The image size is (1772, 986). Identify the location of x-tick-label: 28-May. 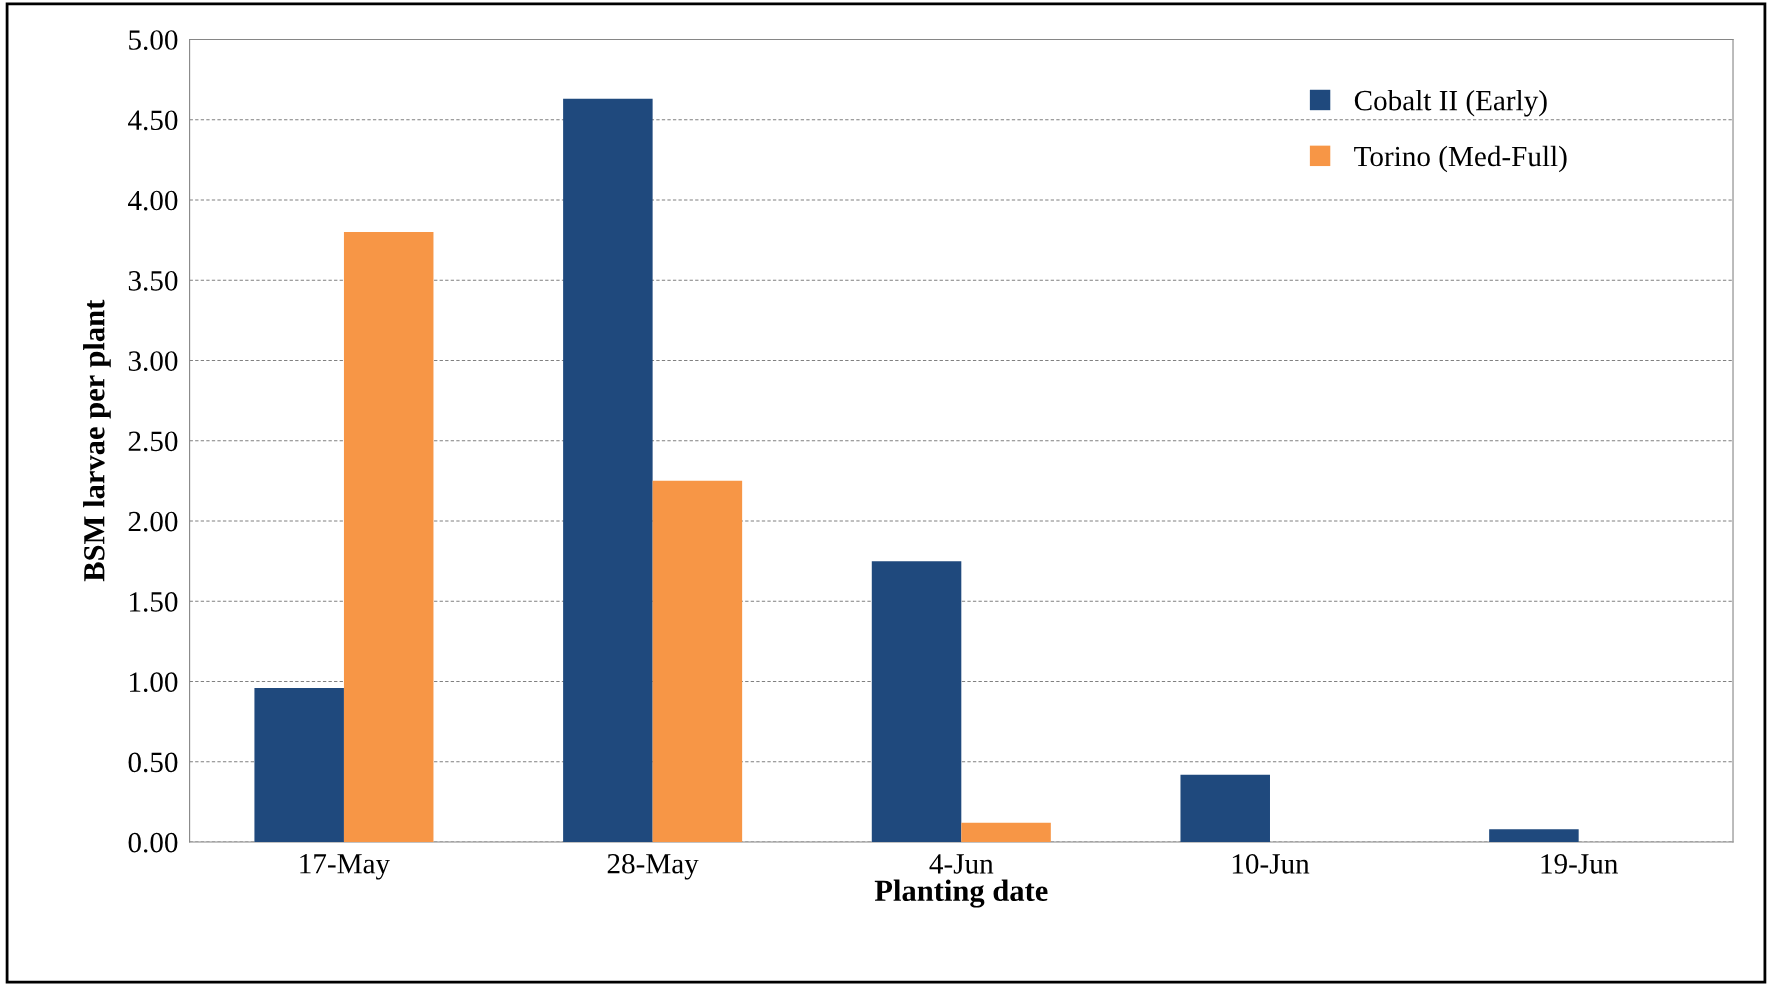
(653, 866).